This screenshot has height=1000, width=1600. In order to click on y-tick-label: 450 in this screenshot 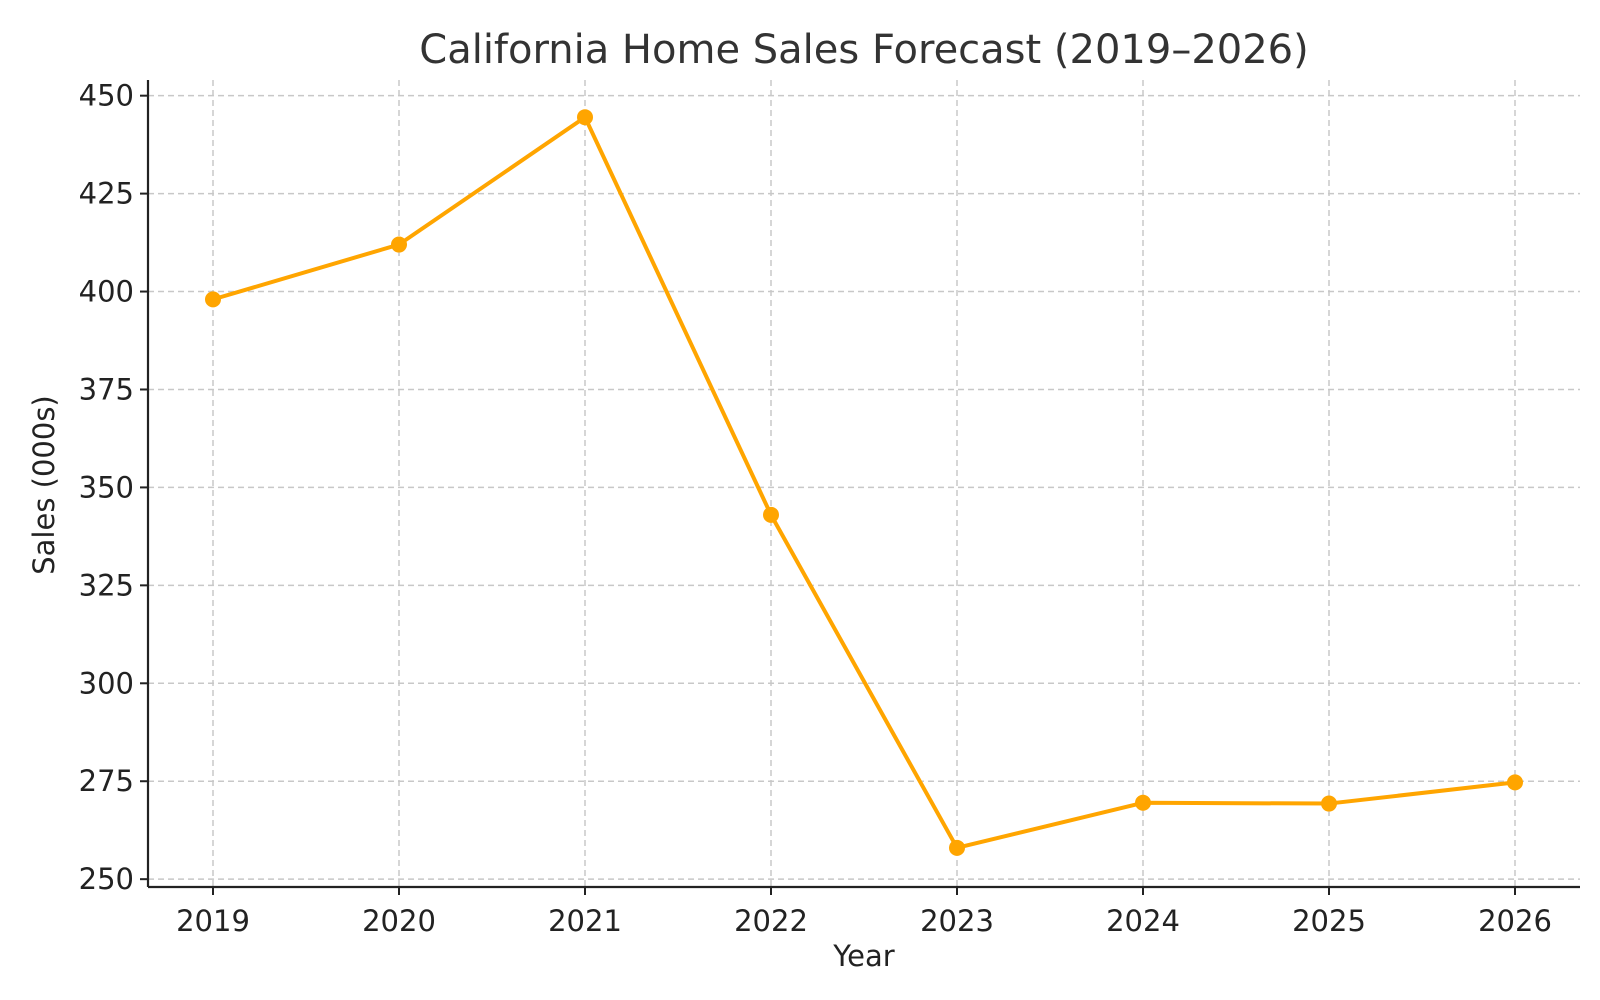, I will do `click(106, 96)`.